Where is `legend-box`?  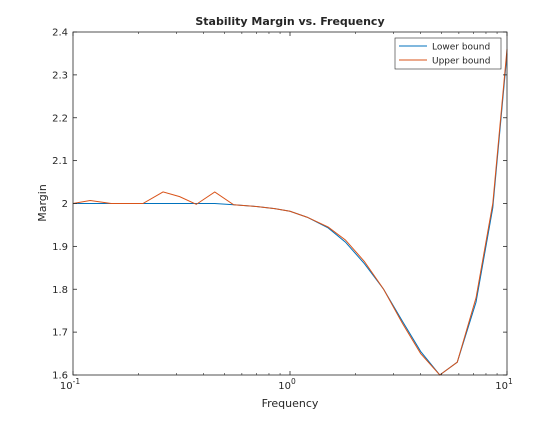
legend-box is located at coordinates (448, 53).